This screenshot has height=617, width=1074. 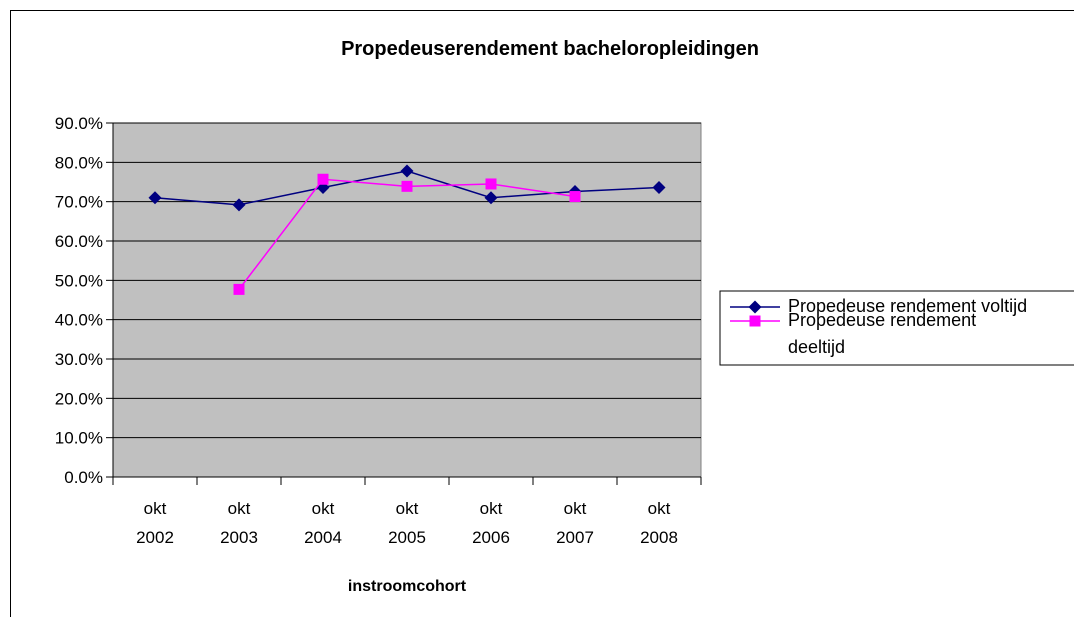 I want to click on x-axis-title: instroomcohort, so click(x=407, y=586).